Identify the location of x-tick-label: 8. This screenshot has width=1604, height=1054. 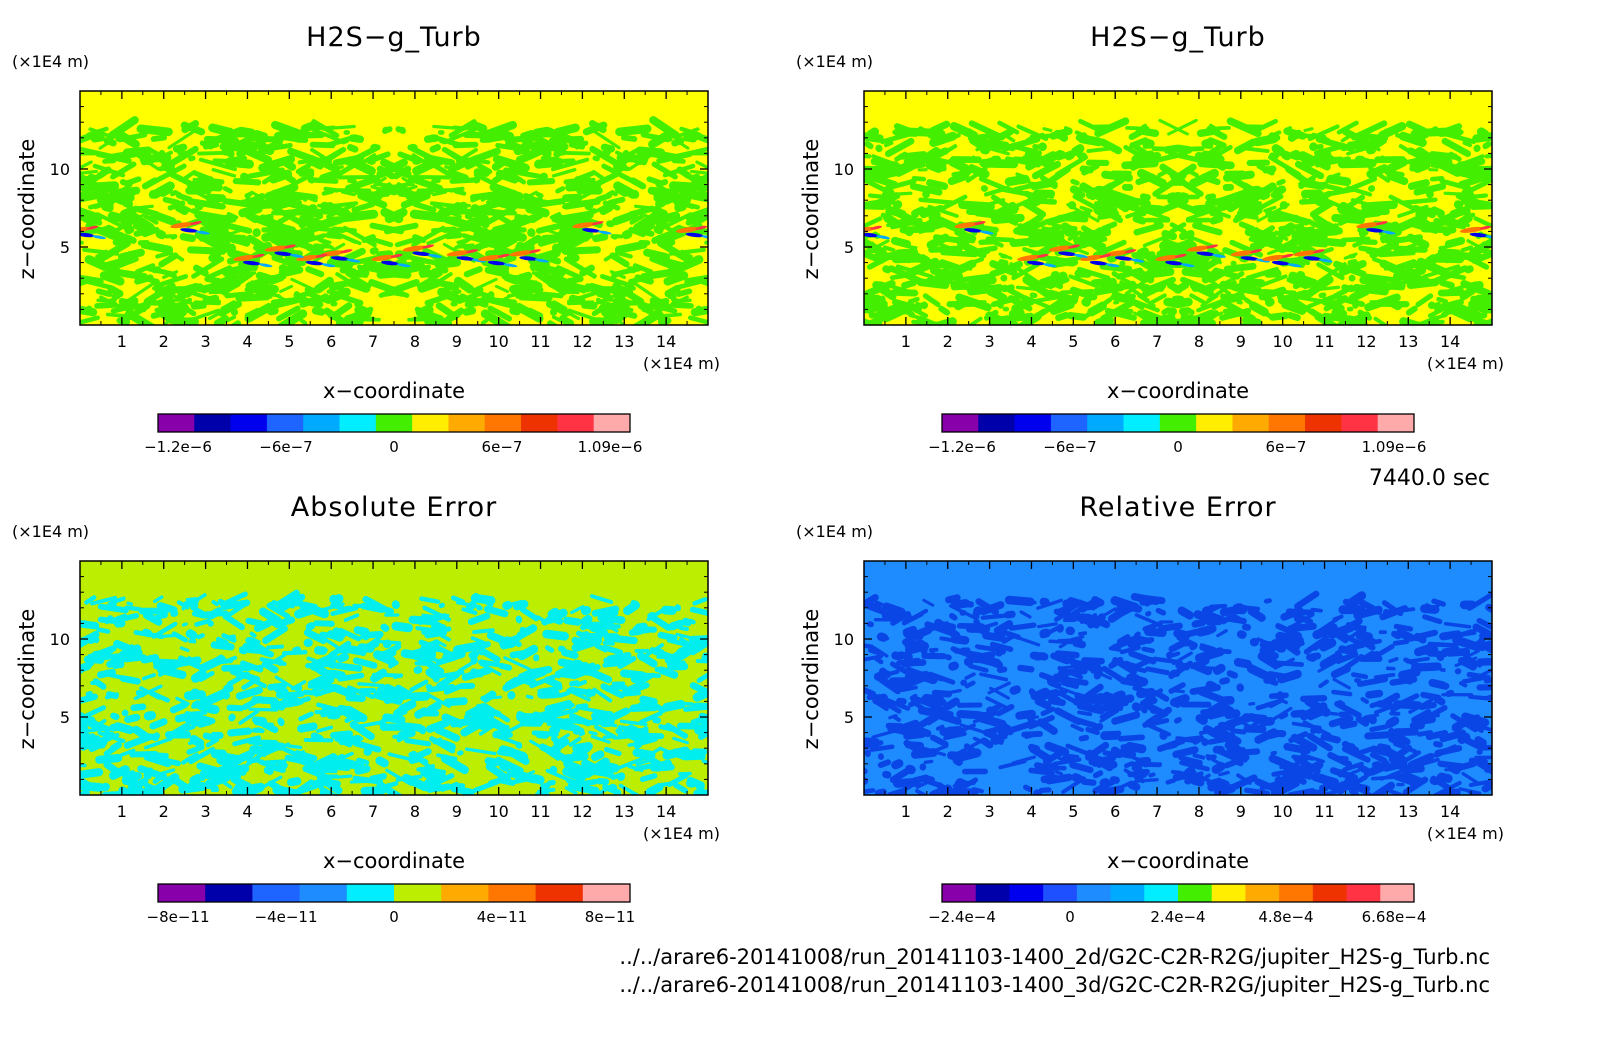
(1199, 811).